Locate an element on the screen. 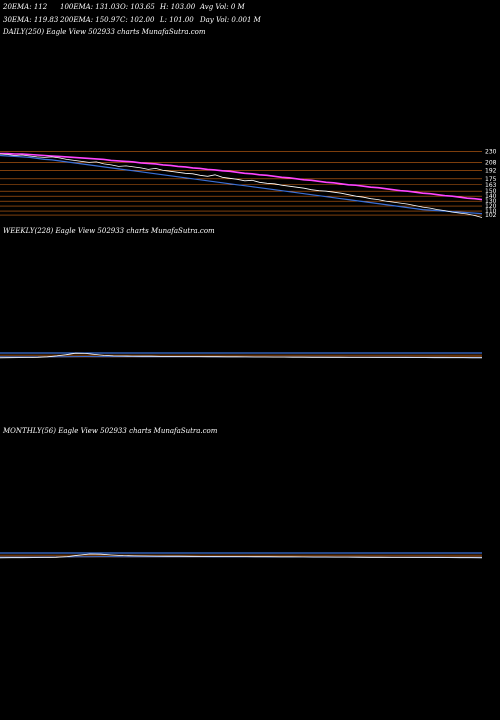 The height and width of the screenshot is (720, 500). ema-short-line is located at coordinates (241, 184).